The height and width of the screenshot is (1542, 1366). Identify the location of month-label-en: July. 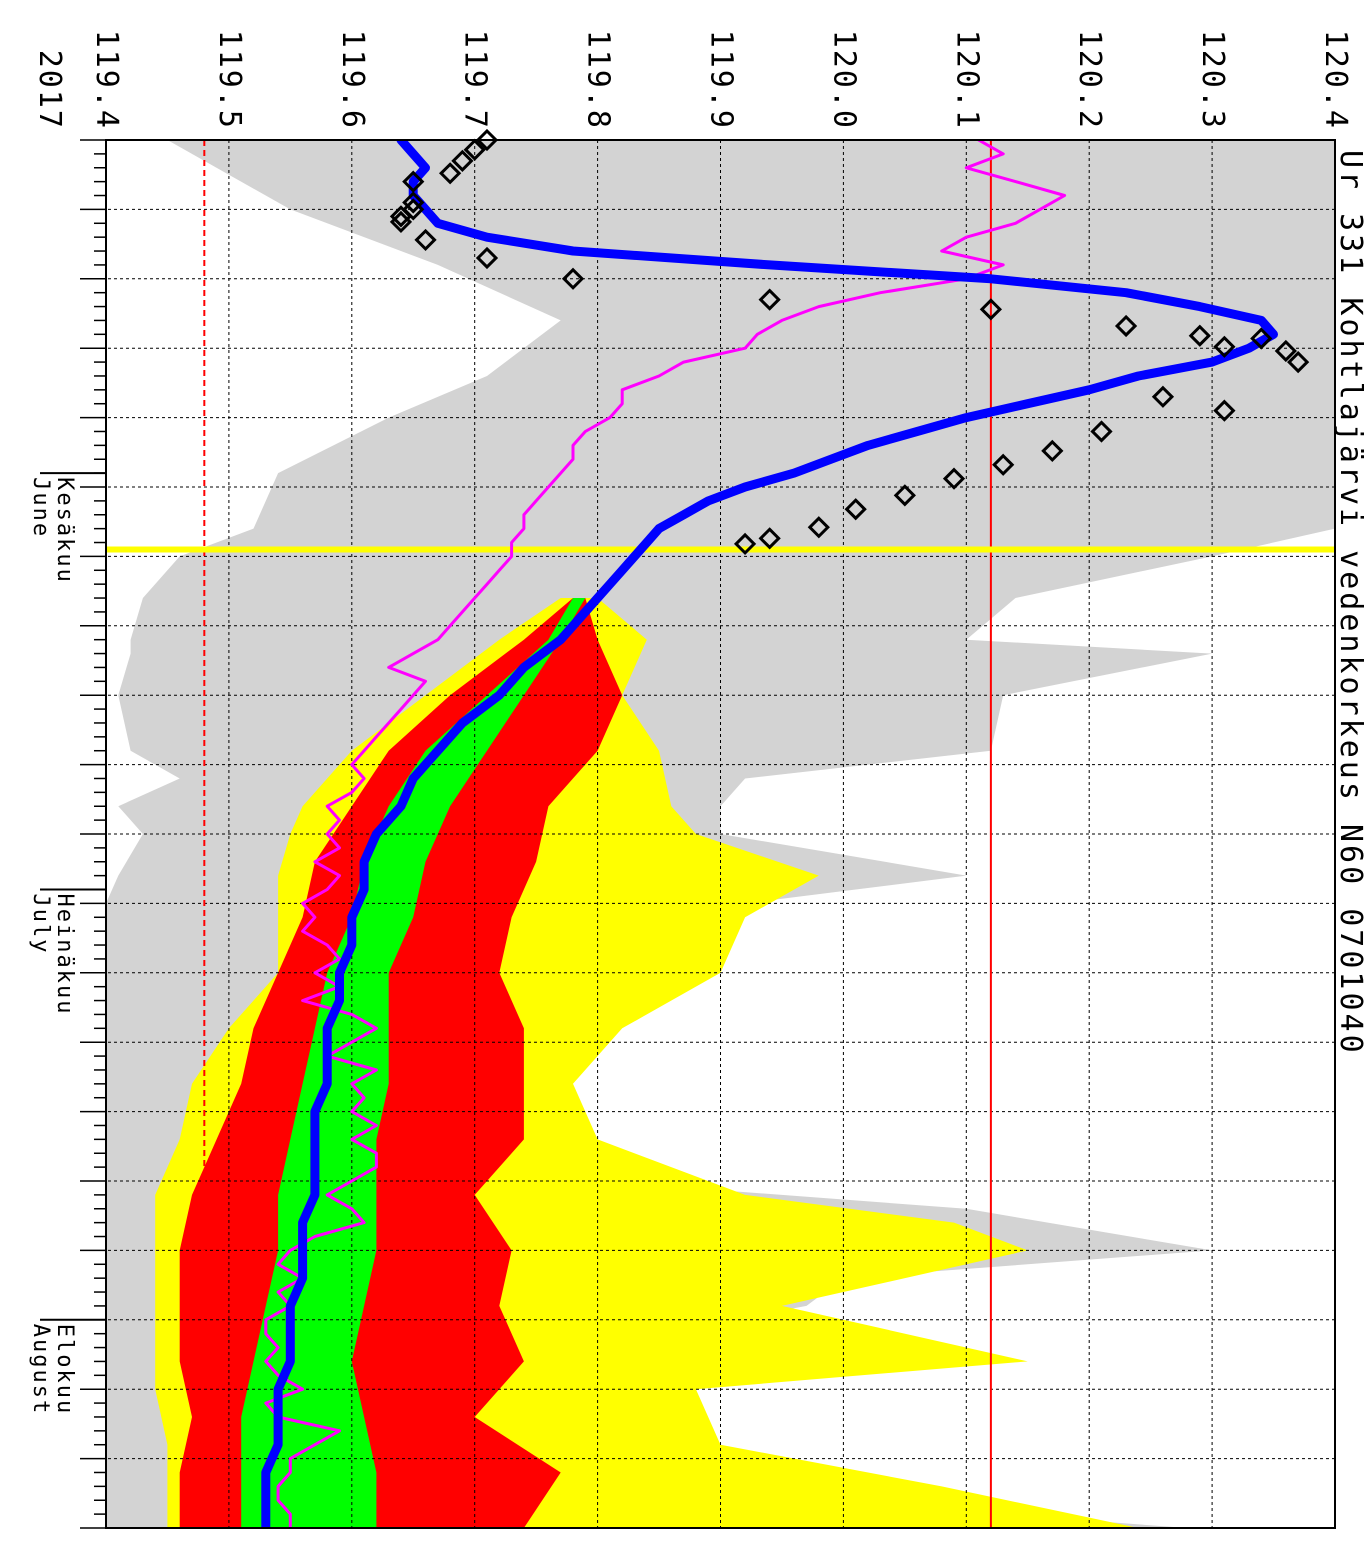
(40, 924).